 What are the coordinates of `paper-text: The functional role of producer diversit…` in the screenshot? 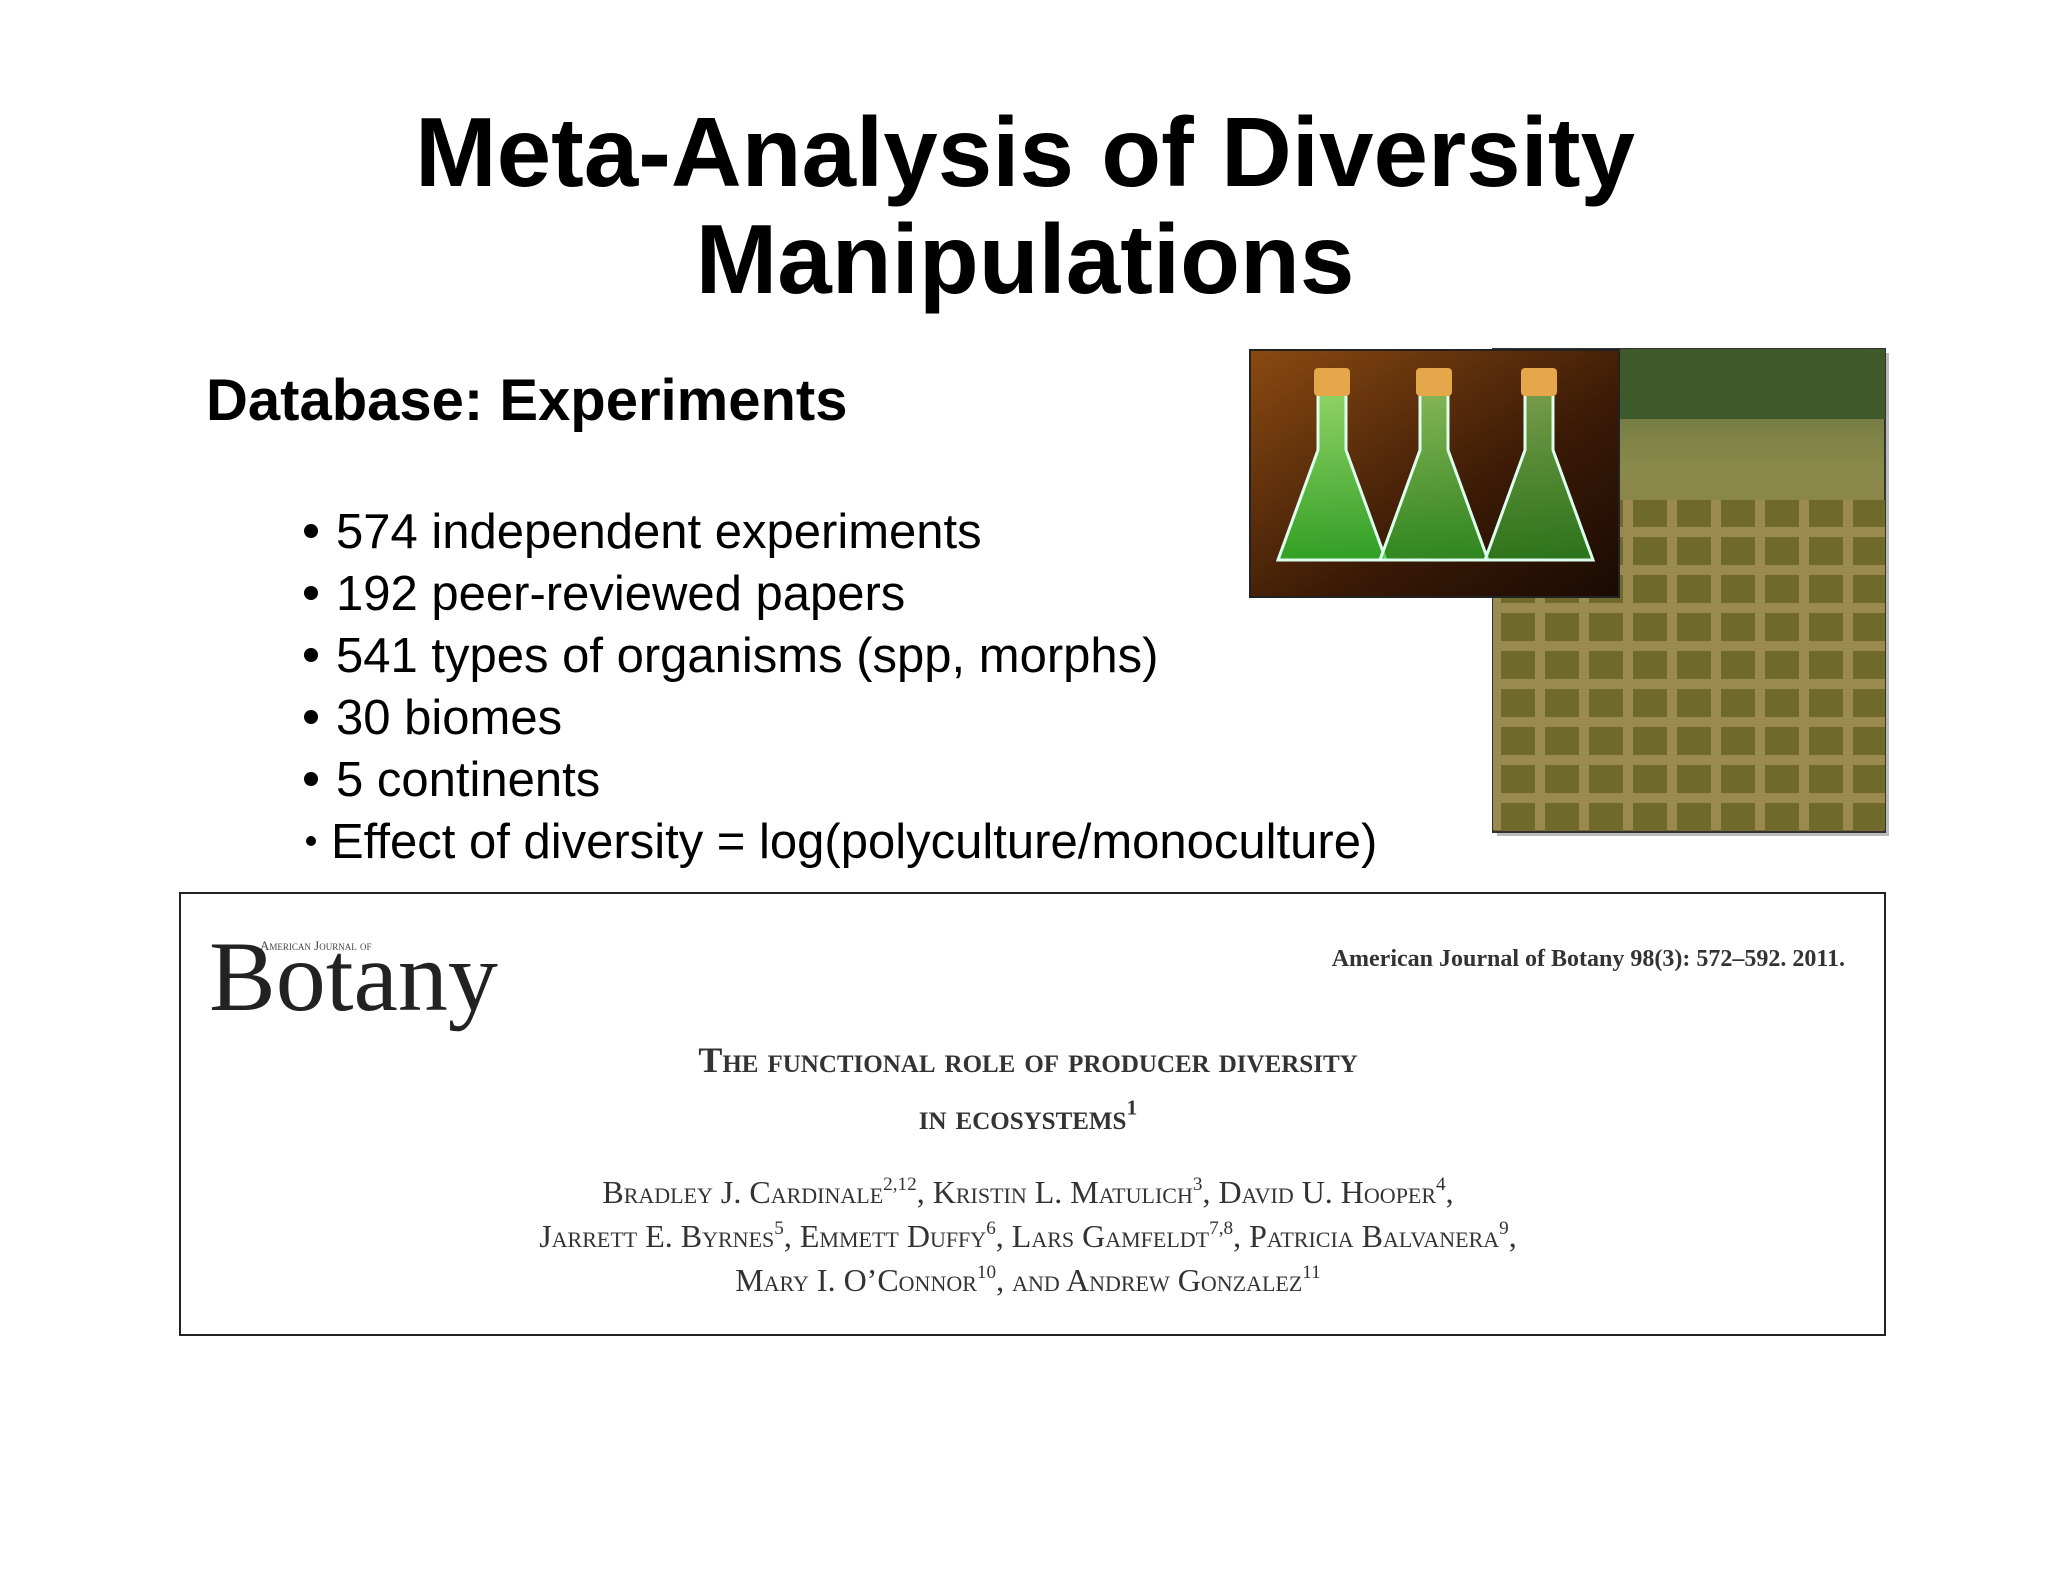 It's located at (1028, 1169).